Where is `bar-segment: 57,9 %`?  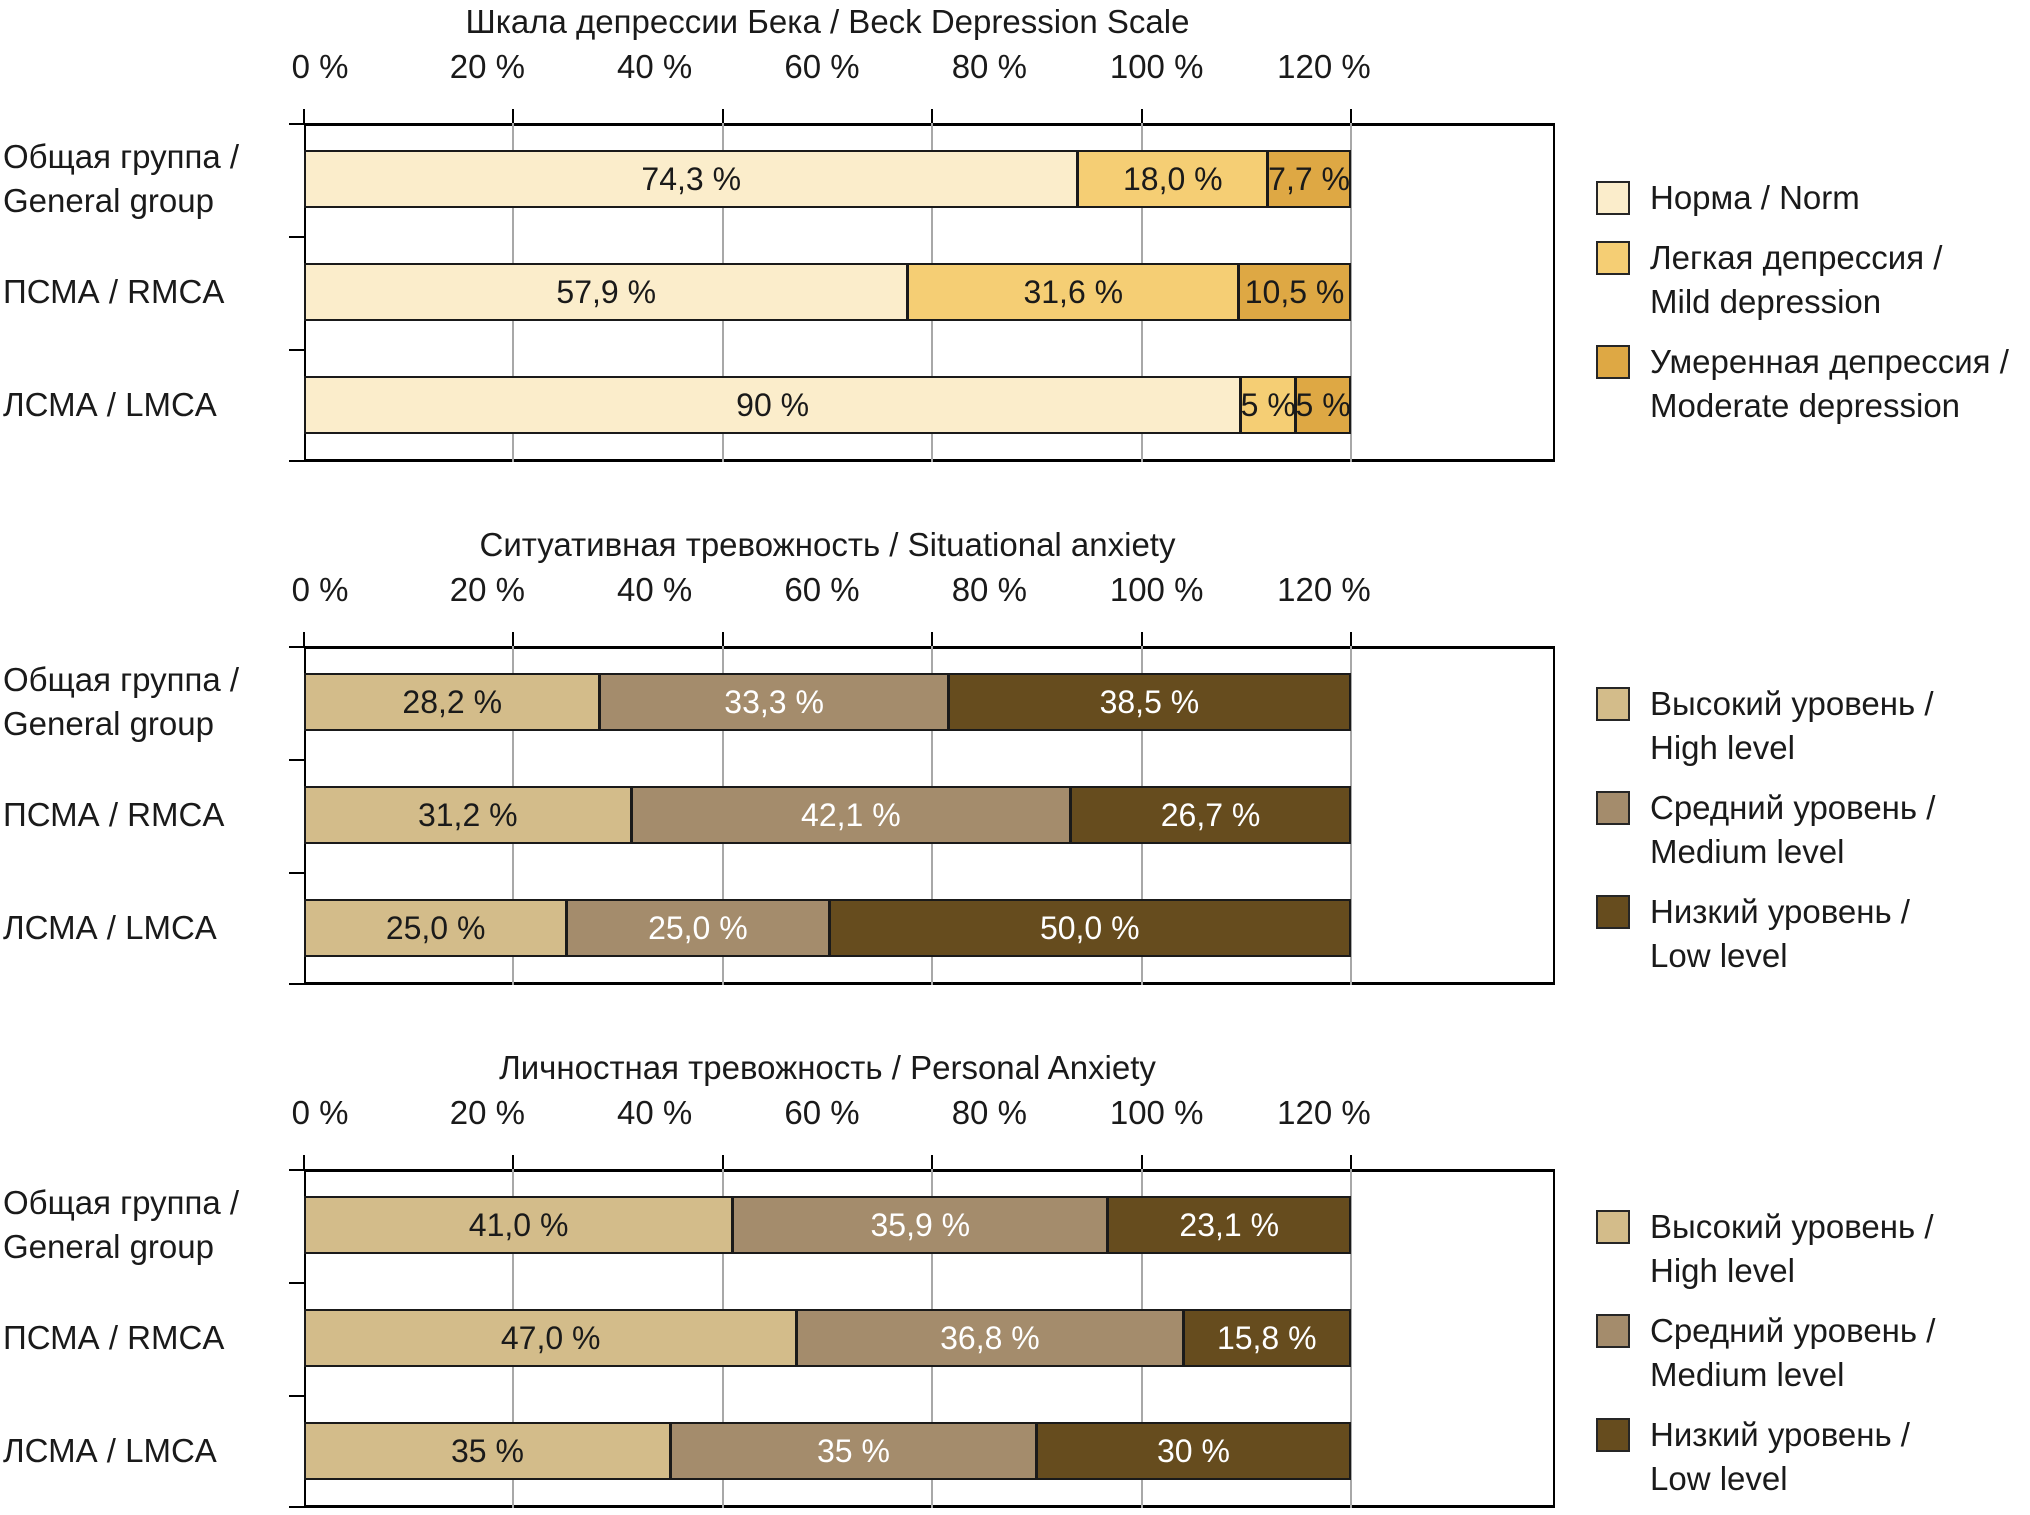
bar-segment: 57,9 % is located at coordinates (608, 292).